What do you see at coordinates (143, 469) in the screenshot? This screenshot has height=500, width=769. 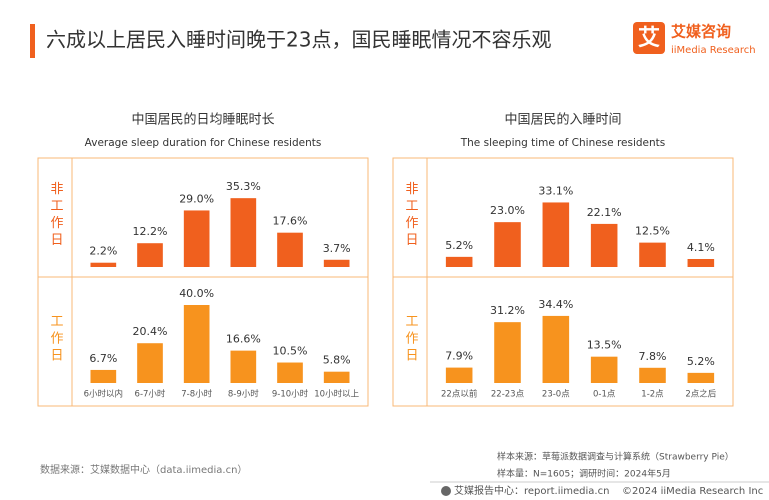 I see `data-source: 数据来源：艾媒数据中心（data.iimedia.cn）` at bounding box center [143, 469].